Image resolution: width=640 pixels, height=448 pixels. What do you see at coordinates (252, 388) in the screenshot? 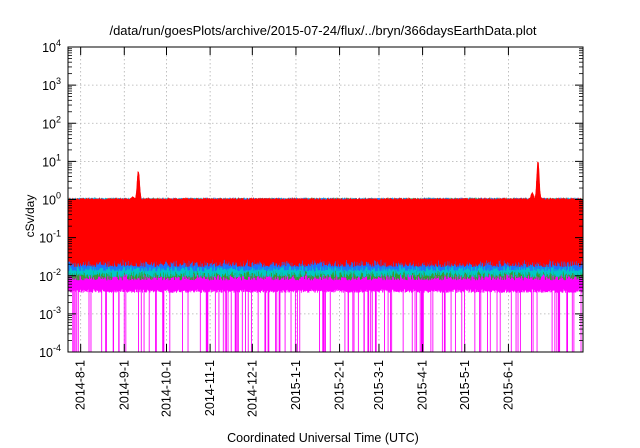
I see `x-tick-label: 2014-12-1` at bounding box center [252, 388].